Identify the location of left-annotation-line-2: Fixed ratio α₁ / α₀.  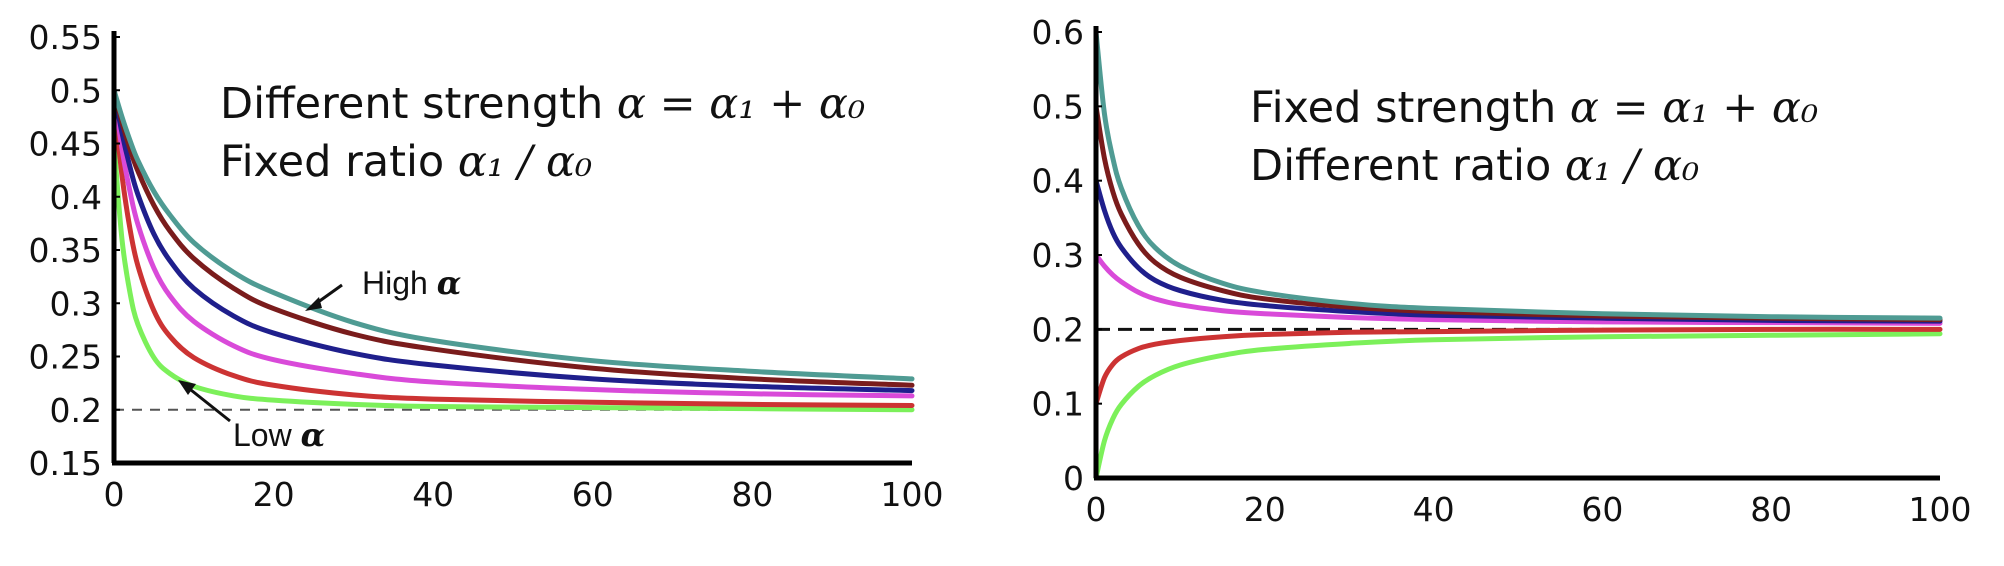
(406, 162).